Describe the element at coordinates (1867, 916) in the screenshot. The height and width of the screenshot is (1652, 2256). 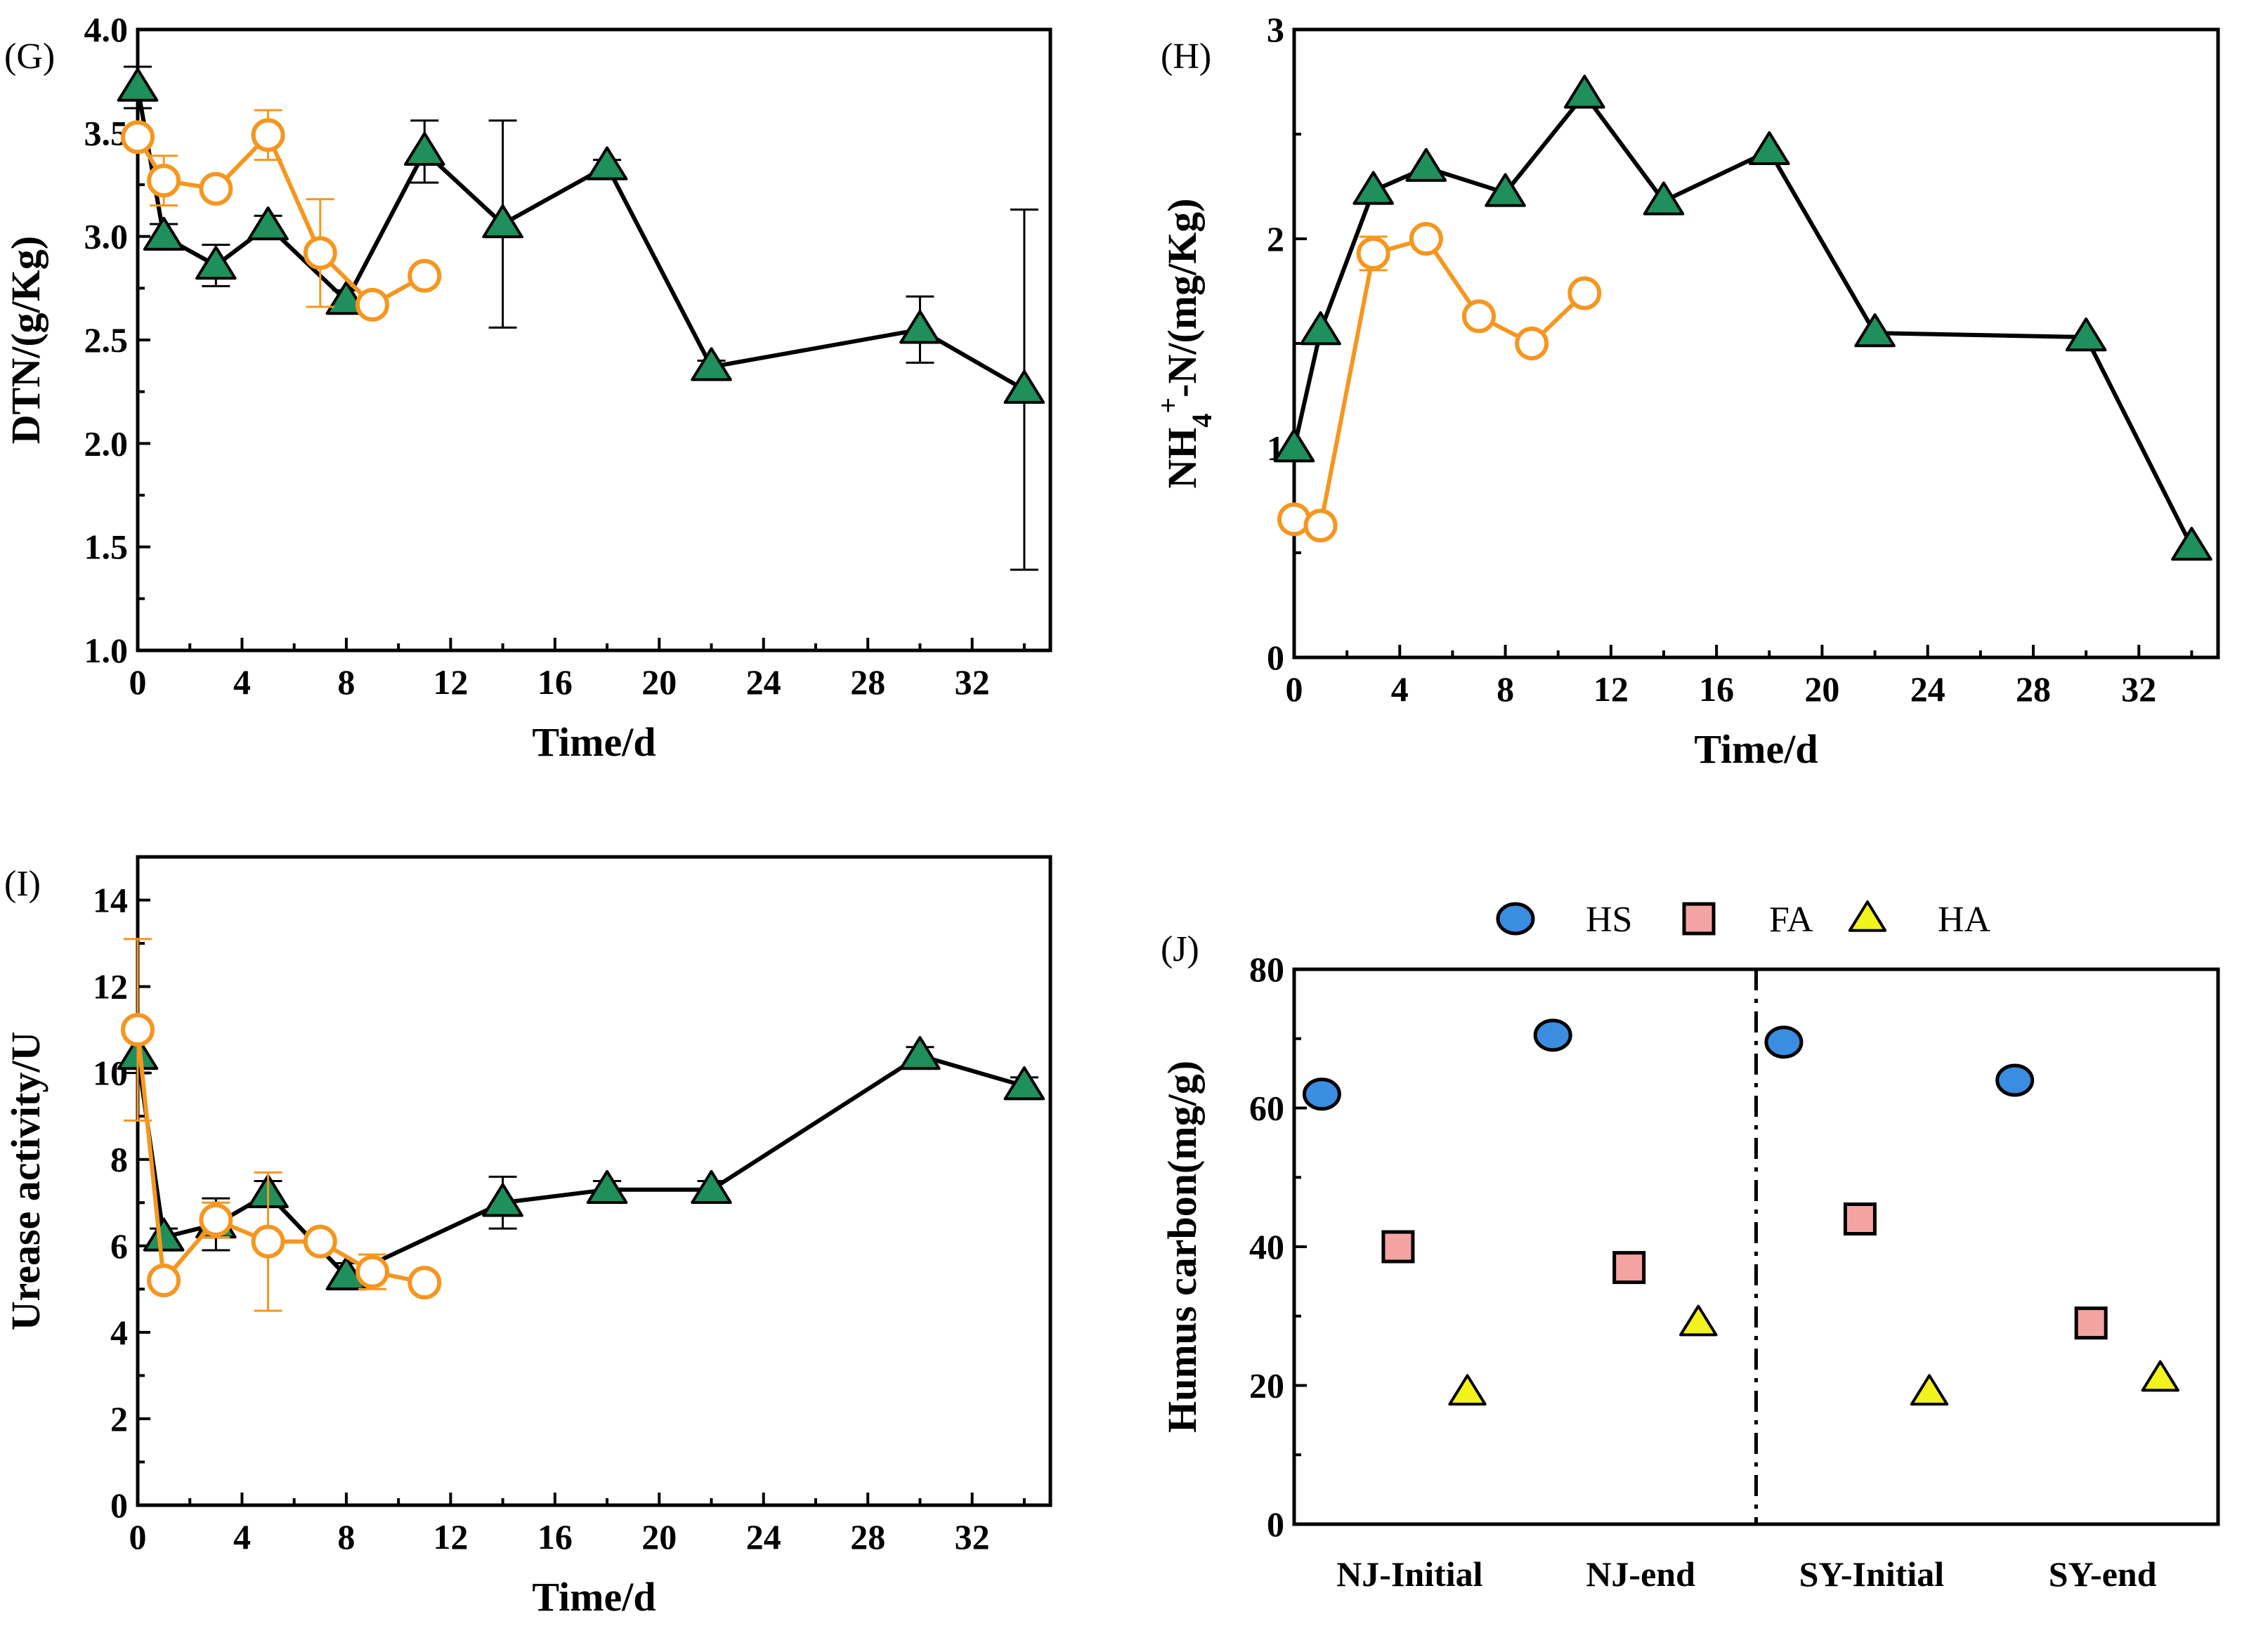
I see `legend-marker-ha` at that location.